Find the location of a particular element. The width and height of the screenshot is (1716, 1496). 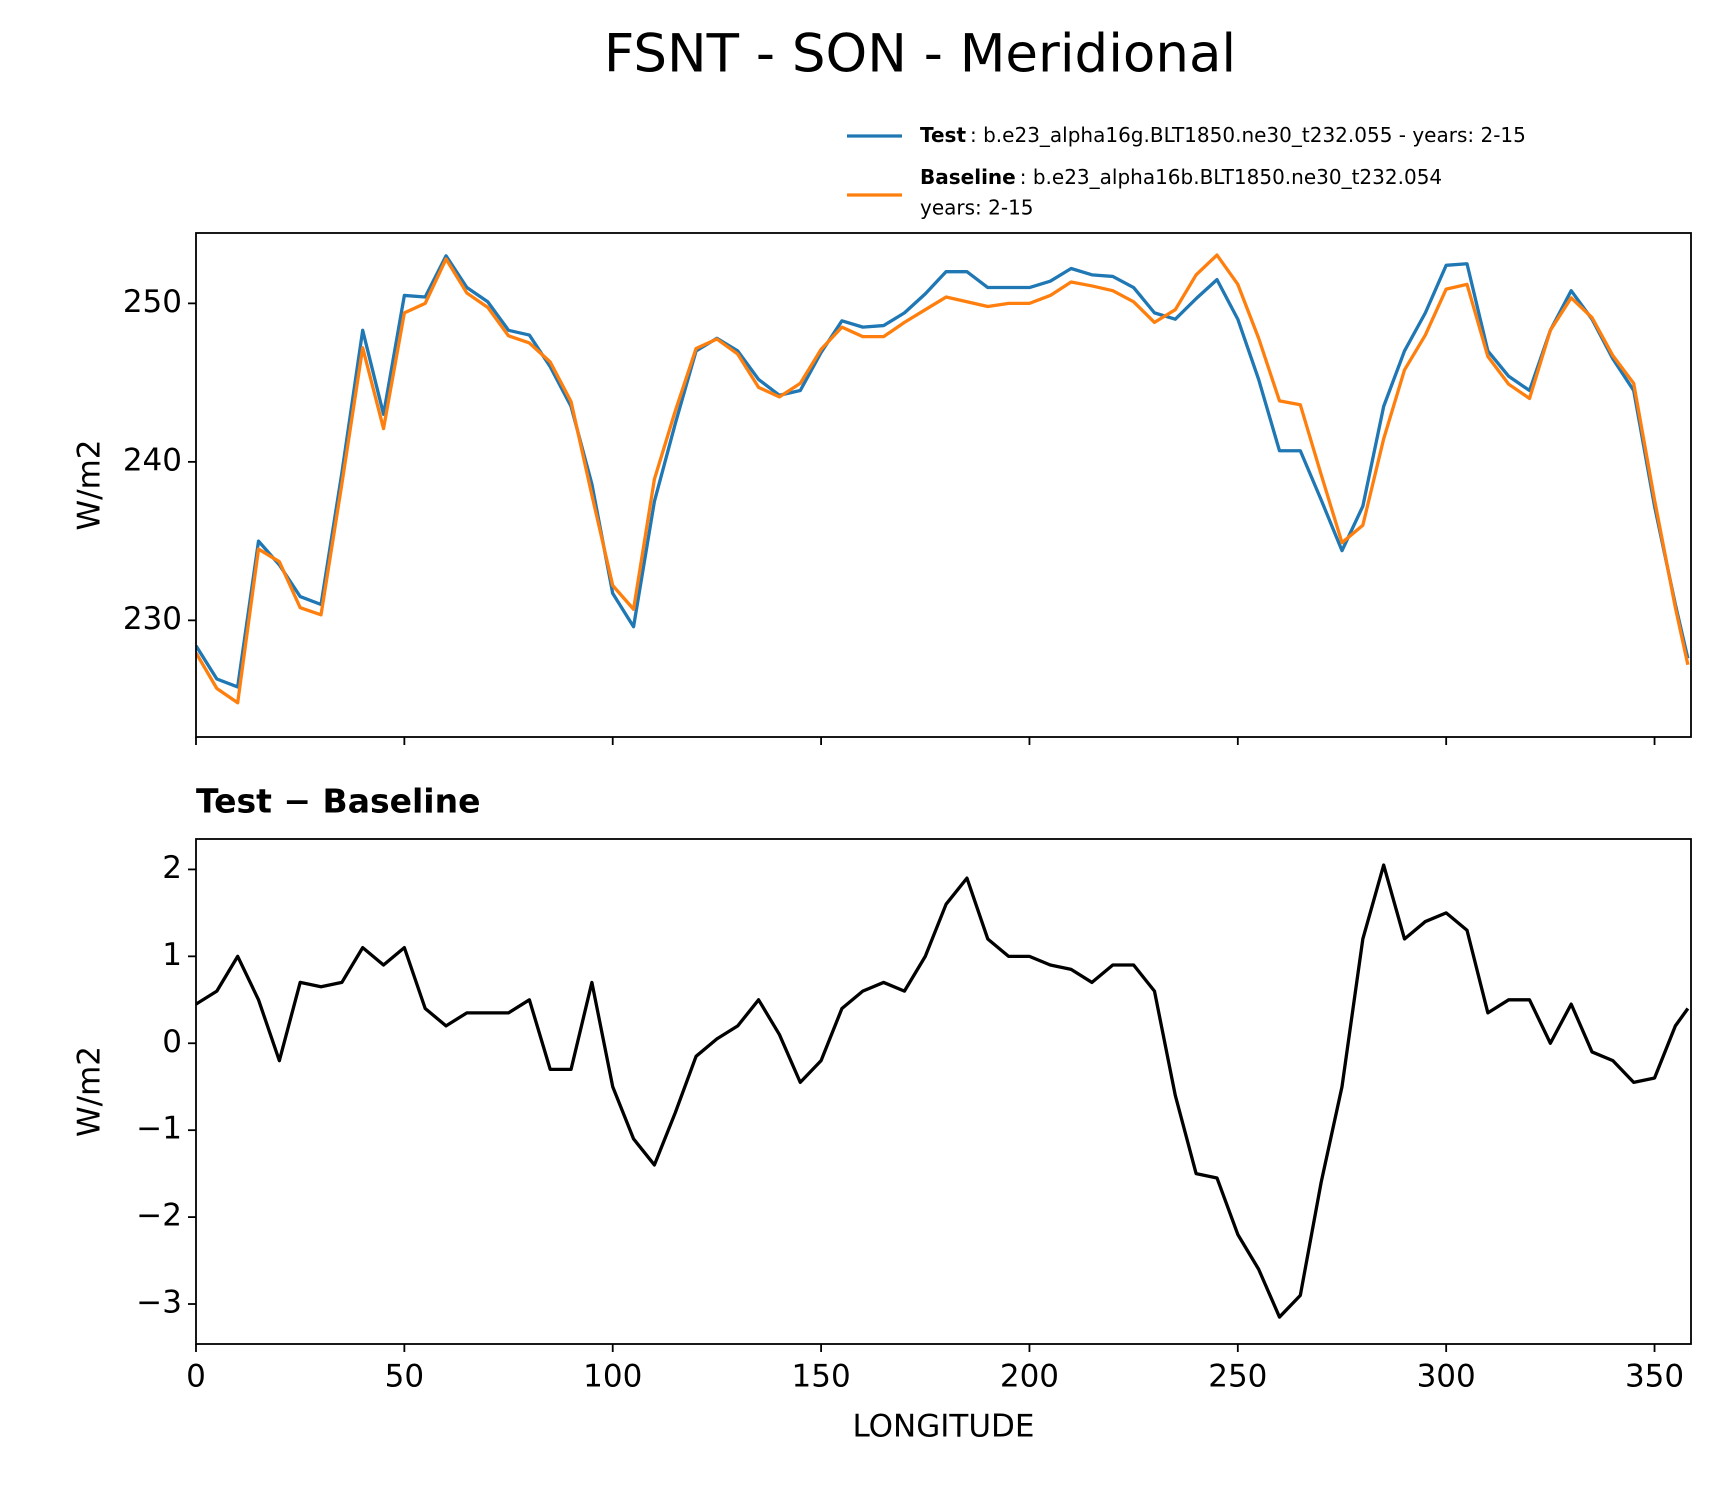

x-tick-label: 350 is located at coordinates (1654, 1377).